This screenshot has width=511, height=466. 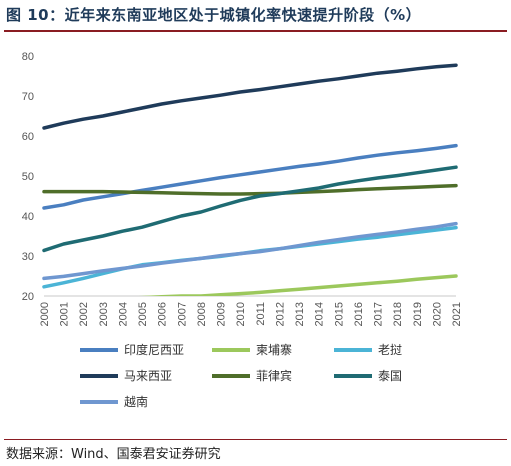 I want to click on x-tick-label: 2015, so click(x=339, y=314).